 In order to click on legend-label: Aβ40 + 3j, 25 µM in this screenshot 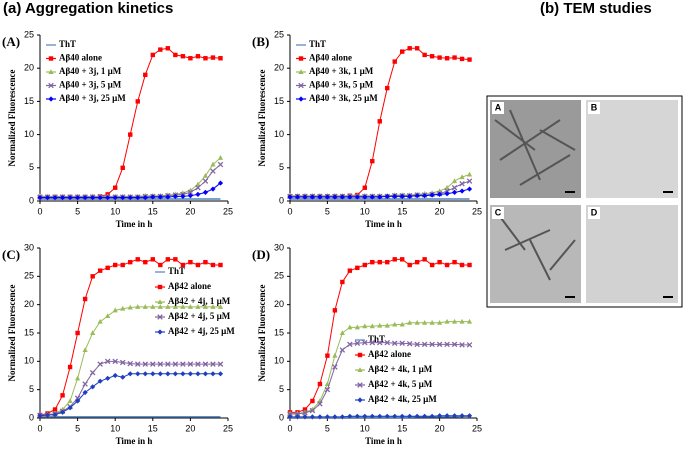, I will do `click(92, 98)`.